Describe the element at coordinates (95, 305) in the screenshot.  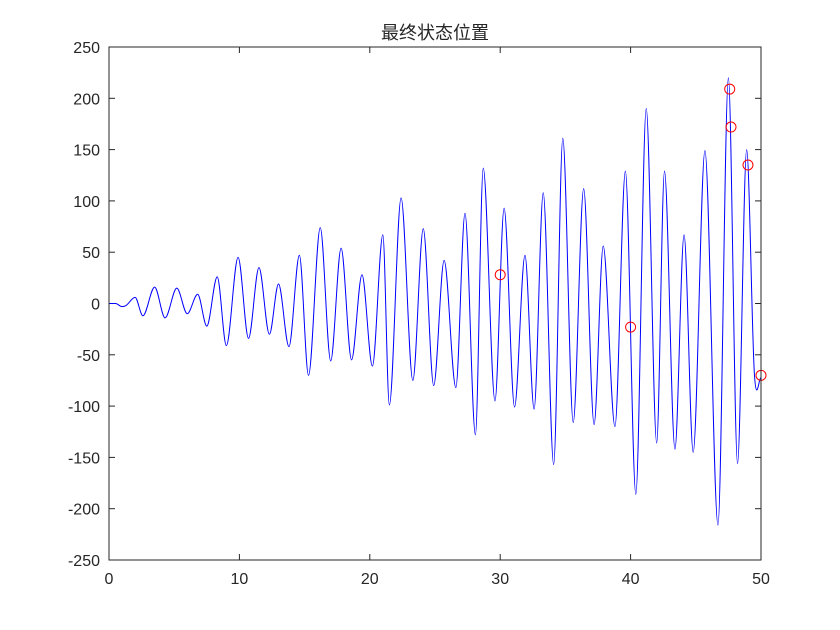
I see `y-tick-label: 0` at that location.